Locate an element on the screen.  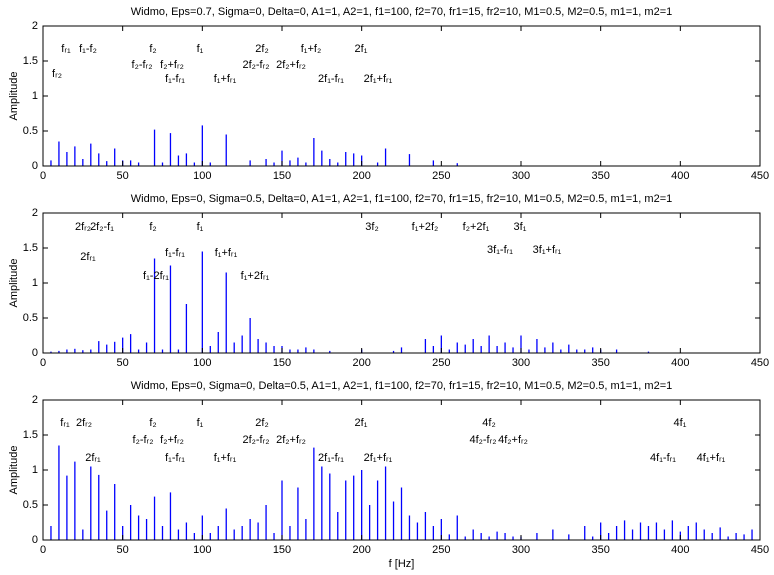
annotation: f₂+2f₁ is located at coordinates (476, 227).